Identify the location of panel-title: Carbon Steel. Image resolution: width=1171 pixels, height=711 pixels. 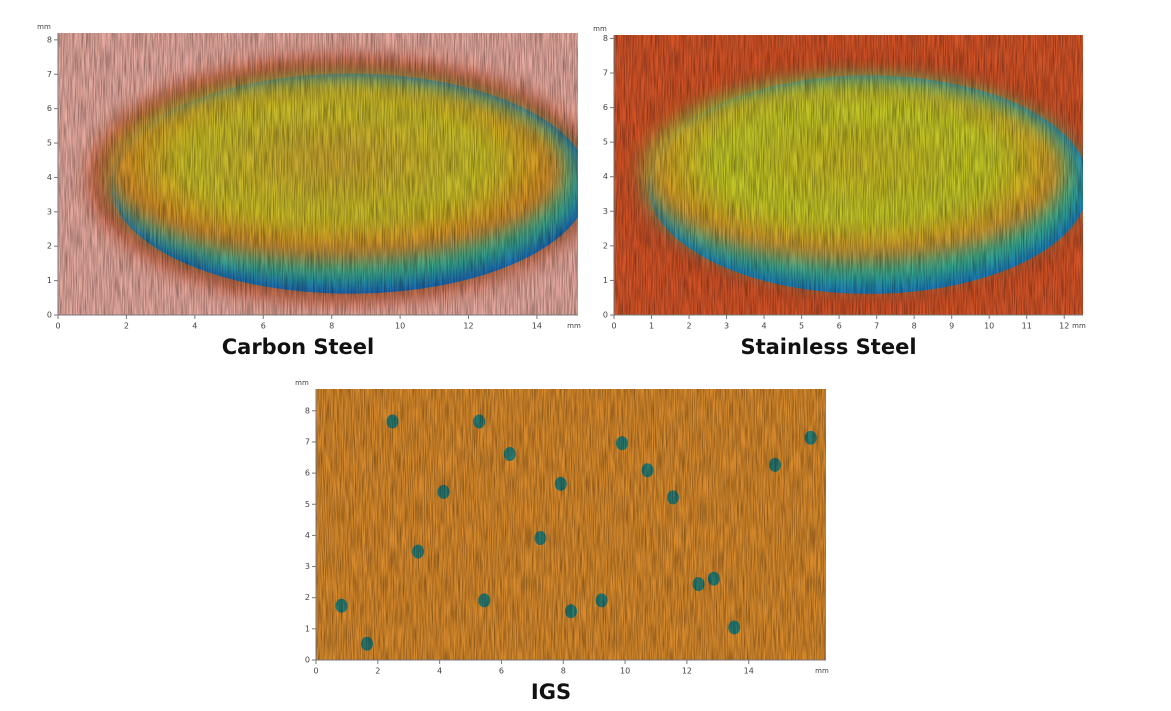
(298, 347).